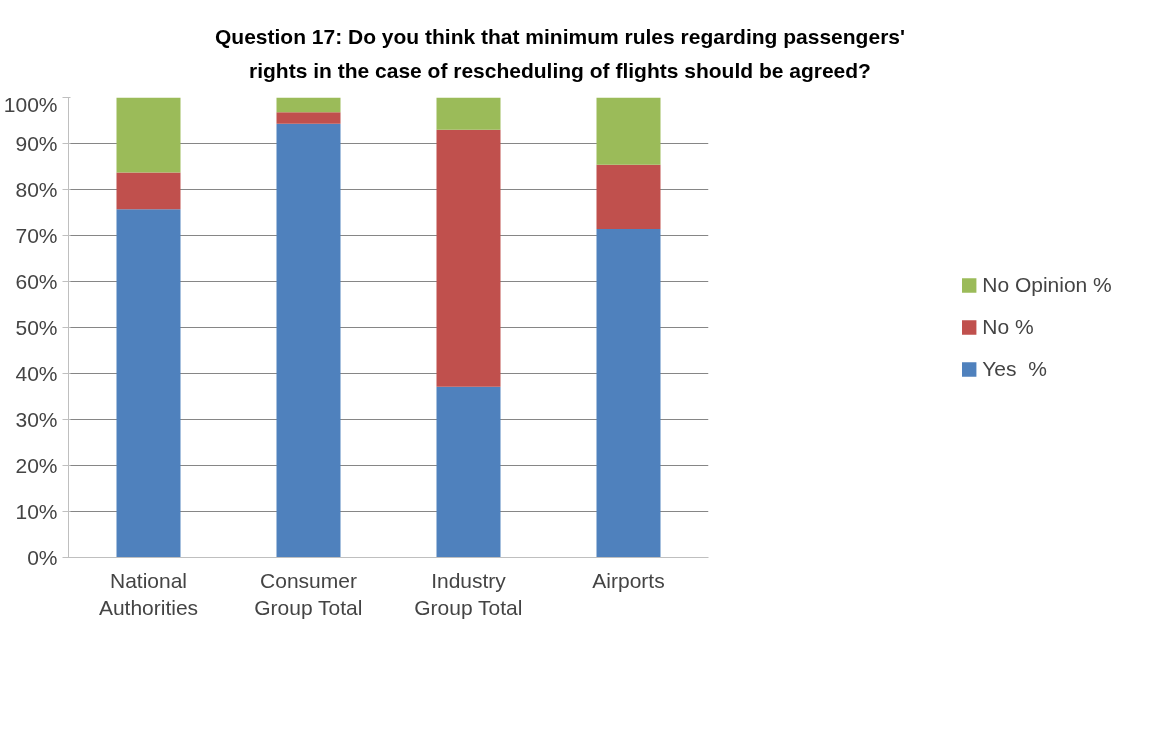  What do you see at coordinates (36, 420) in the screenshot?
I see `y-tick-label: 30%` at bounding box center [36, 420].